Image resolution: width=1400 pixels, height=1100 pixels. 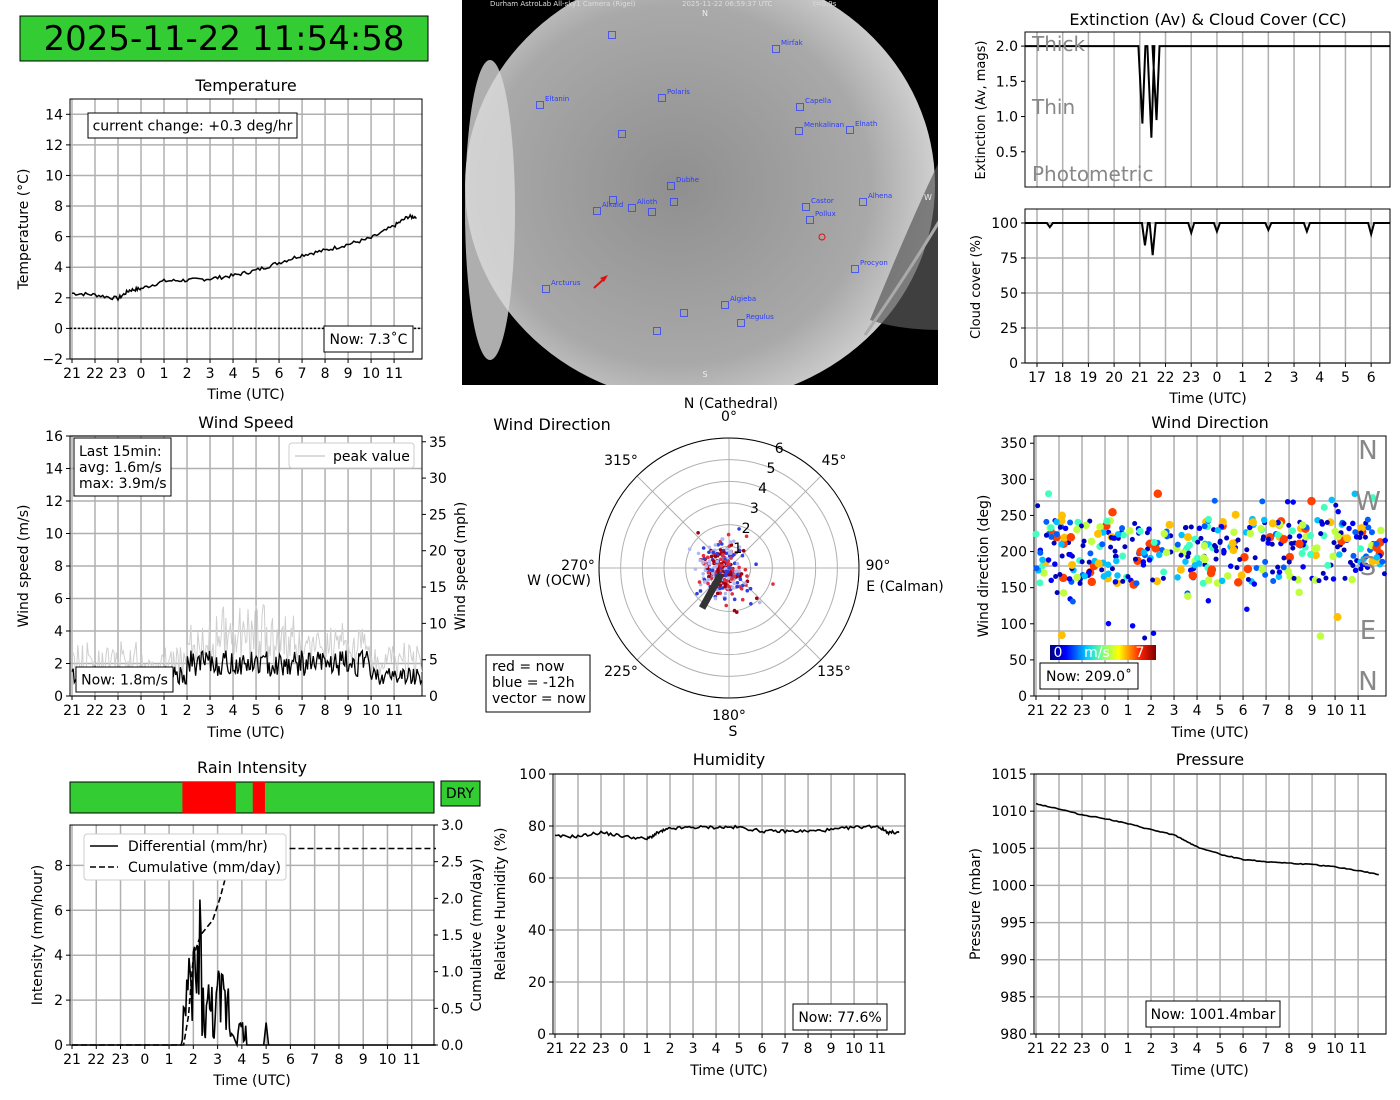 I want to click on wdir-xtick-label: 7, so click(x=1266, y=711).